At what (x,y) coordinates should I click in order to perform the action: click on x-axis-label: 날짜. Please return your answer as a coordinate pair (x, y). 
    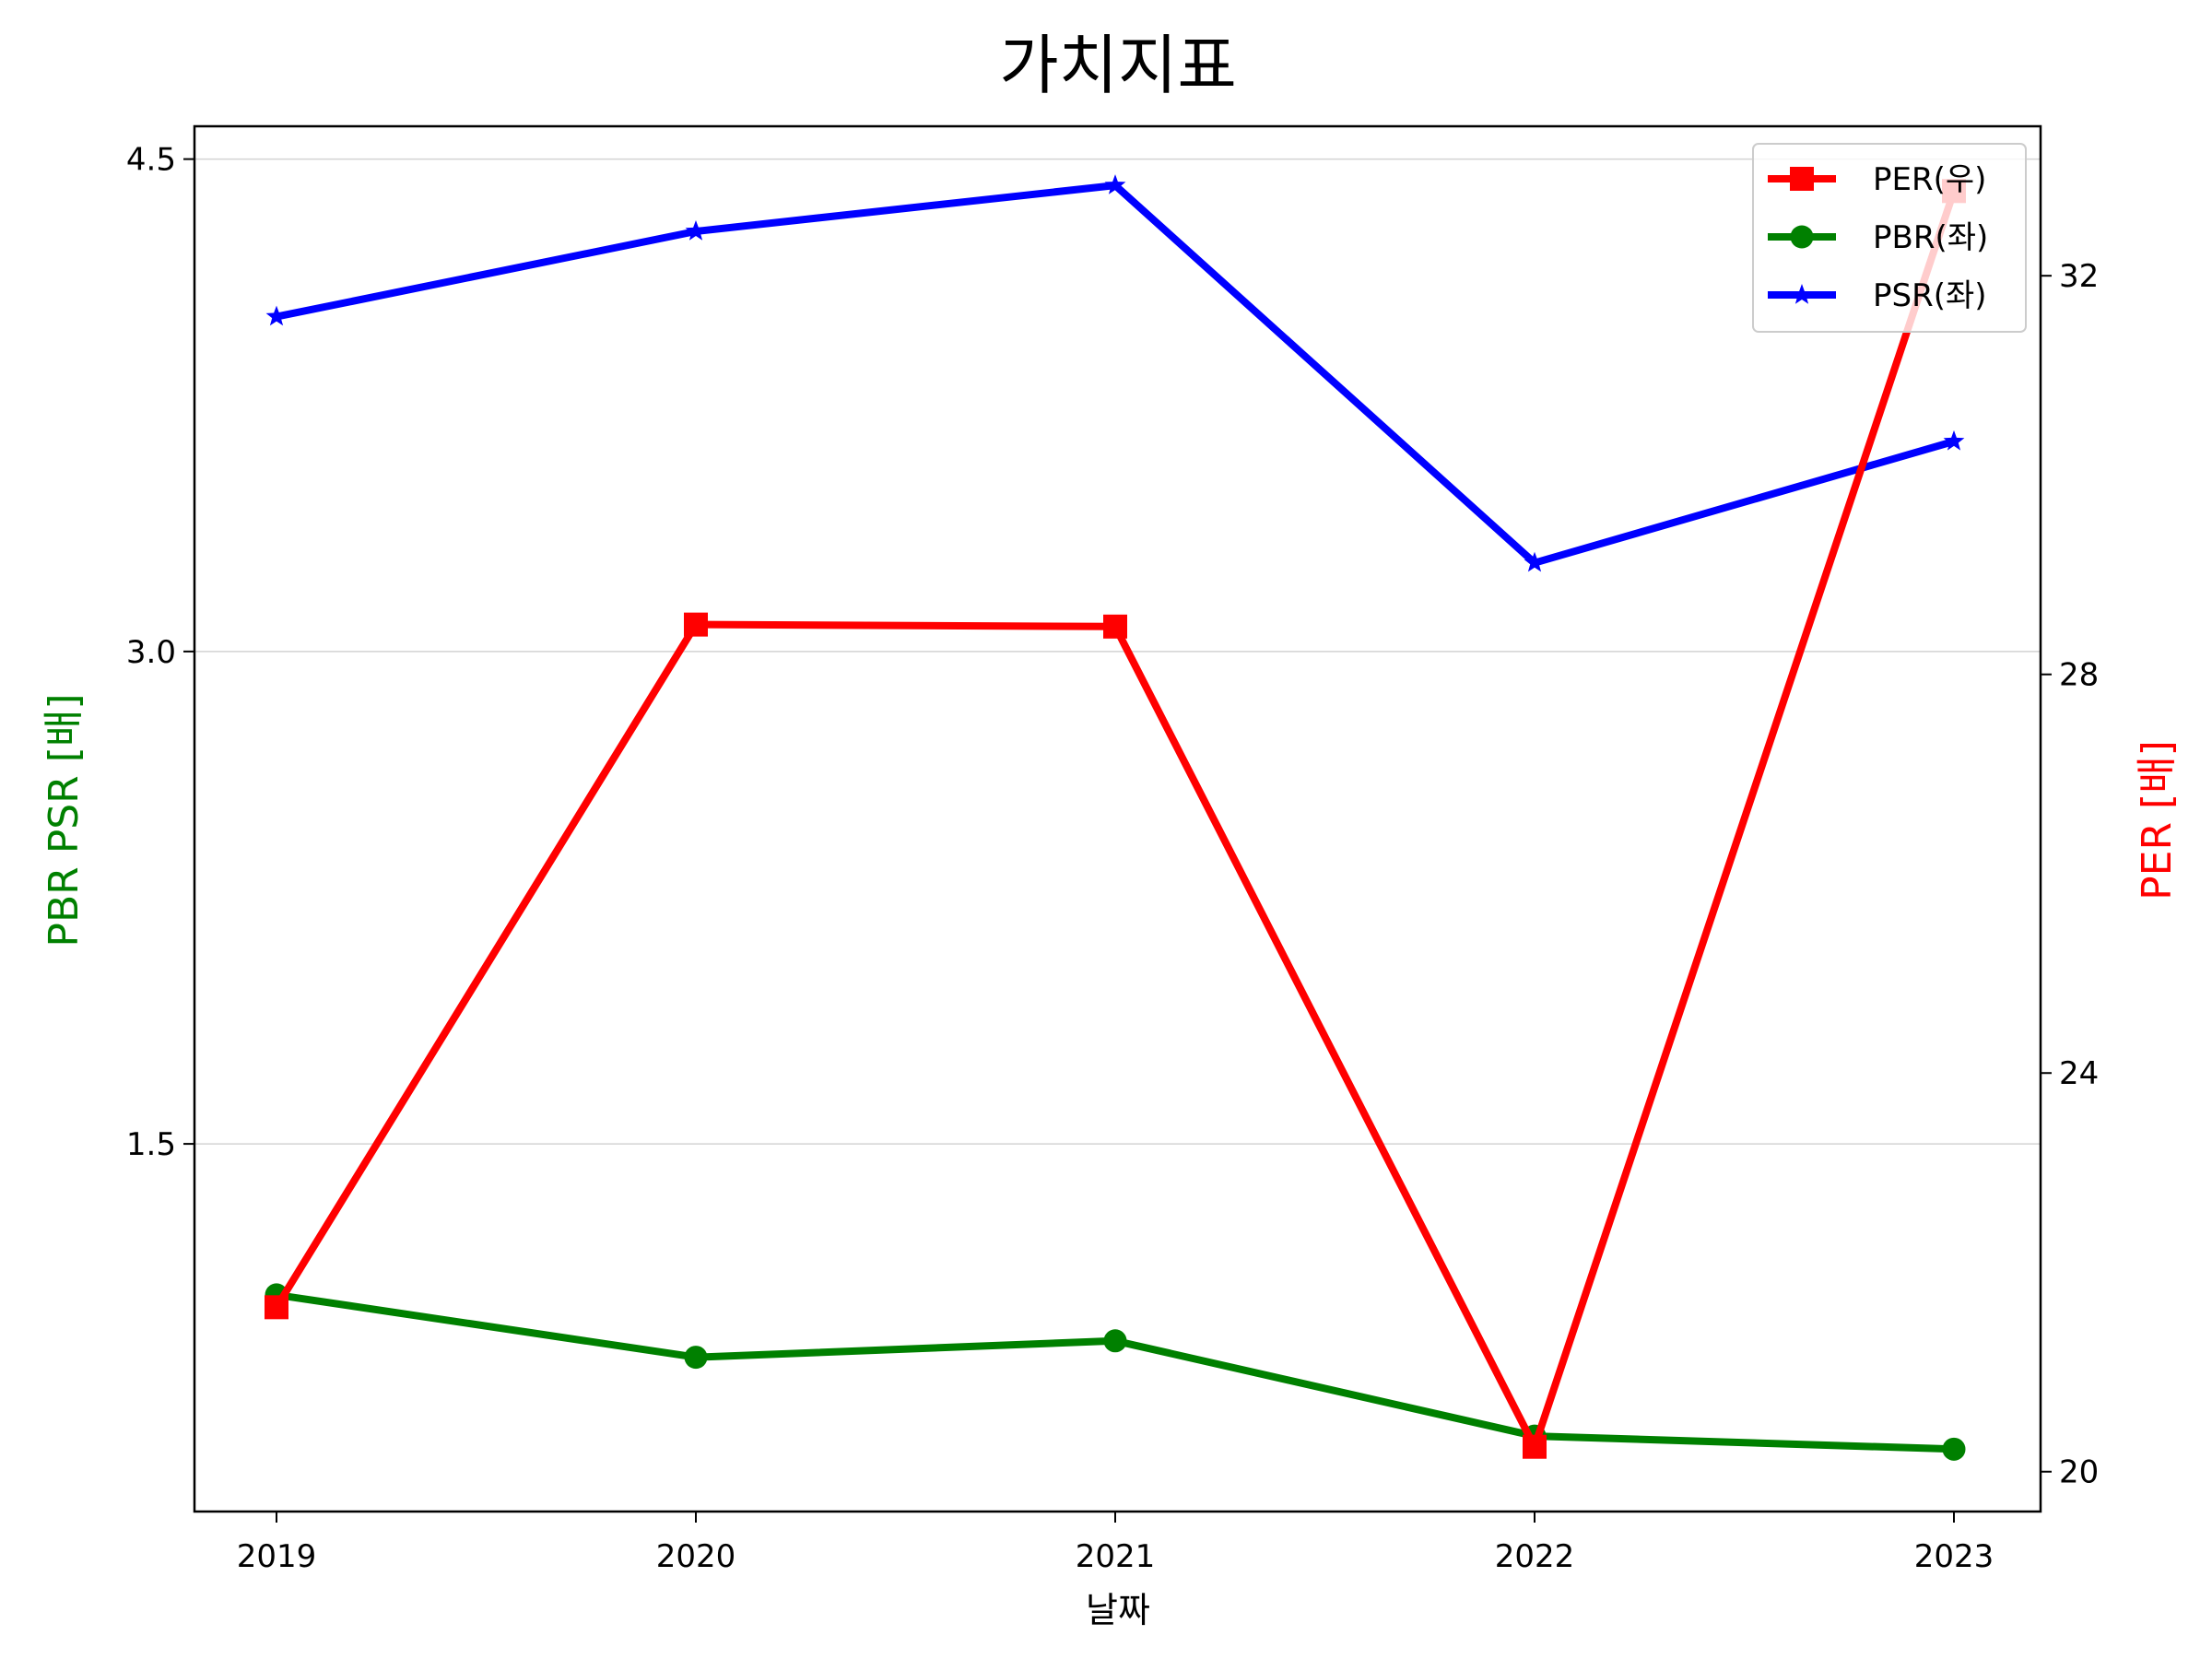
    Looking at the image, I should click on (1118, 1610).